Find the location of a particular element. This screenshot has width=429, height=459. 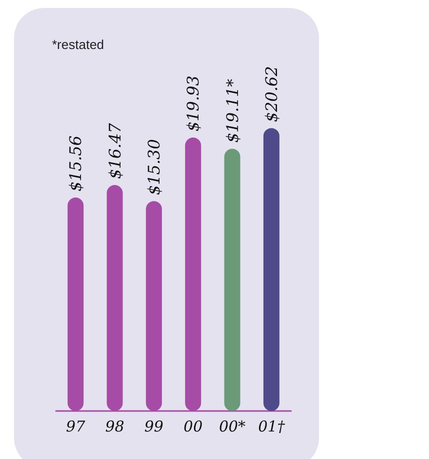

data-label: $20.62 is located at coordinates (271, 94).